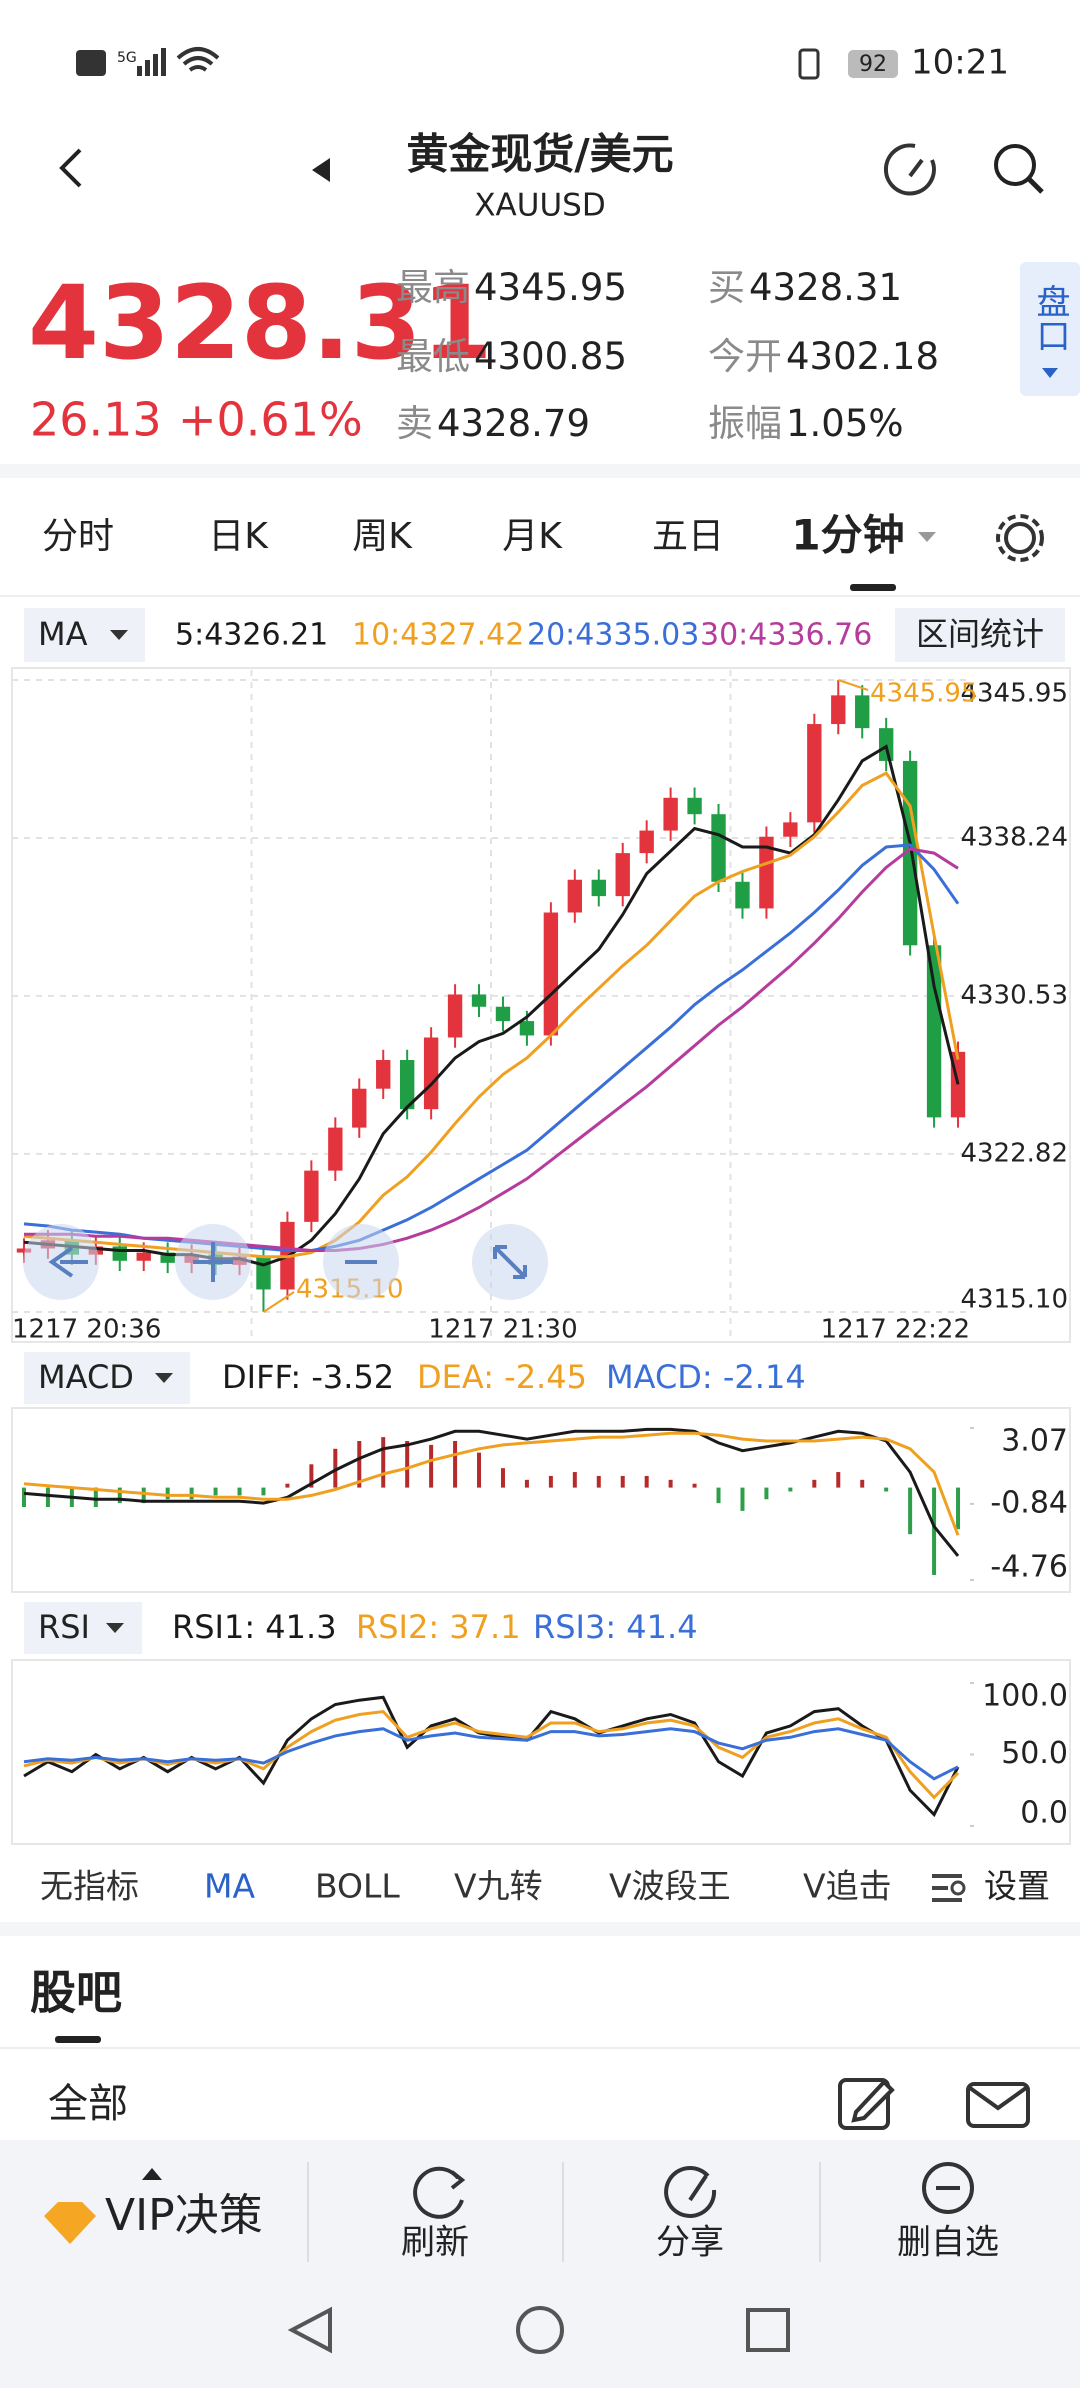 The width and height of the screenshot is (1080, 2388). Describe the element at coordinates (948, 2188) in the screenshot. I see `remove-icon` at that location.